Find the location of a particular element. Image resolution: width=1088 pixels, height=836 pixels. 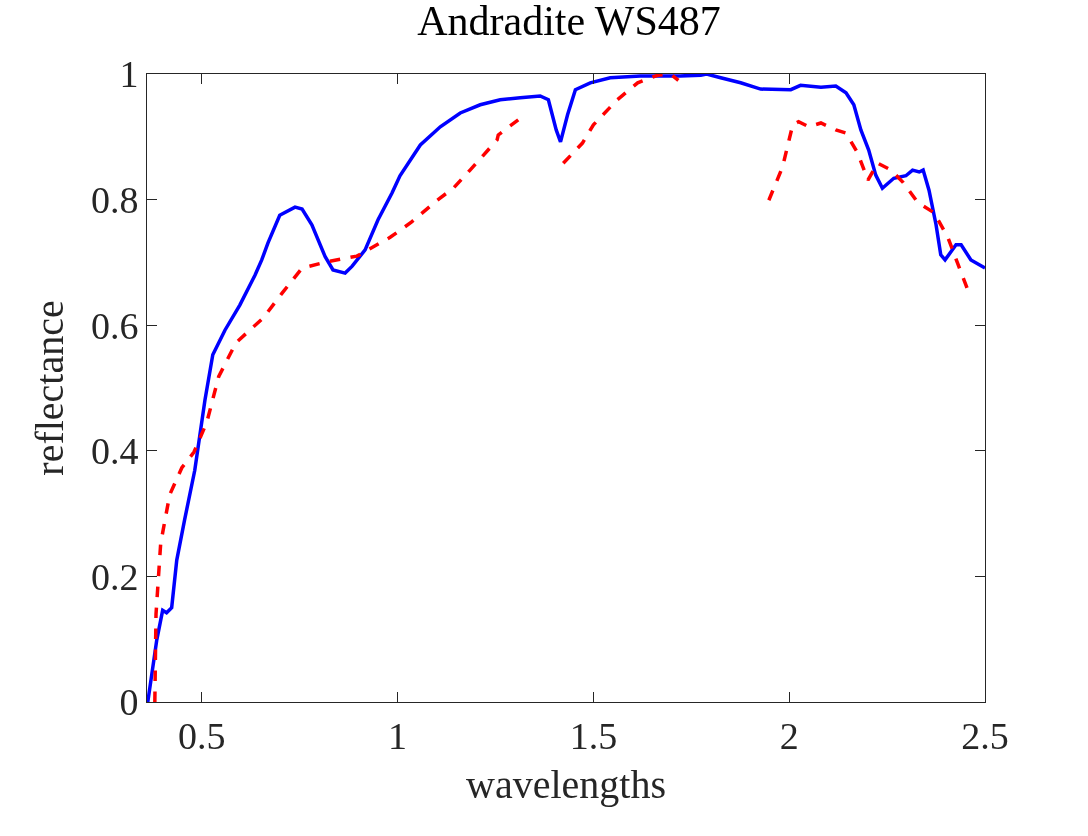

x-tick-label: 2 is located at coordinates (789, 735).